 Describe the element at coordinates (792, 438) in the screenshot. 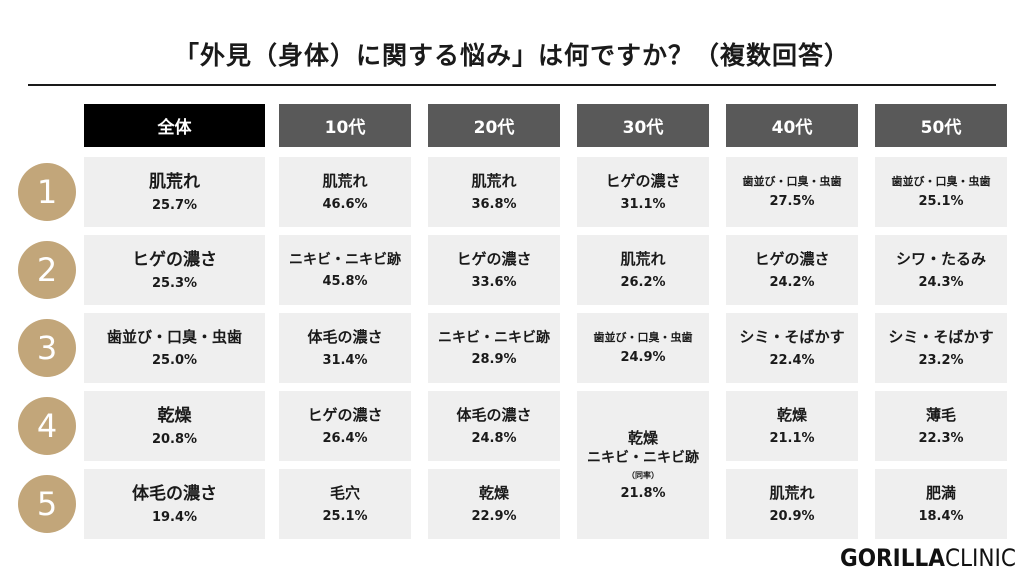

I see `cell-percent: 21.1%` at that location.